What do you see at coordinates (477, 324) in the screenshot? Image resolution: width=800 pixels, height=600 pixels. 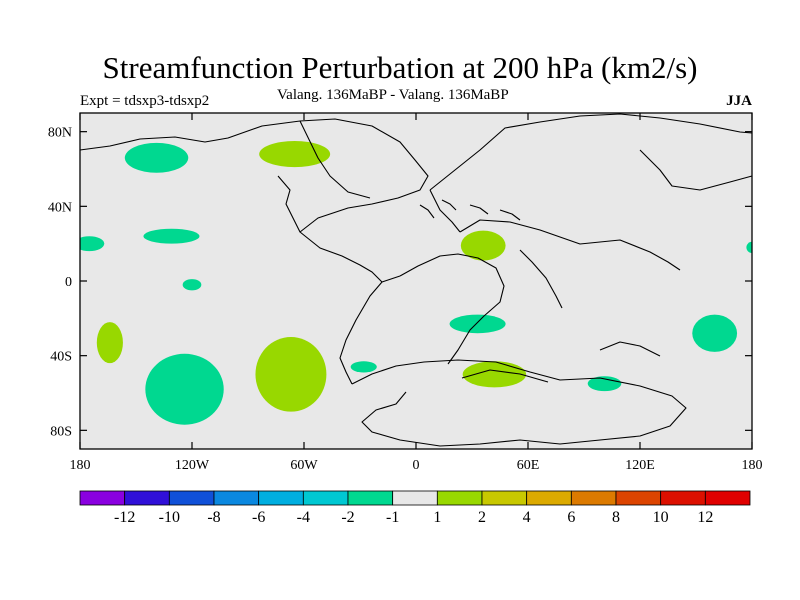 I see `region-south-indian-negative` at bounding box center [477, 324].